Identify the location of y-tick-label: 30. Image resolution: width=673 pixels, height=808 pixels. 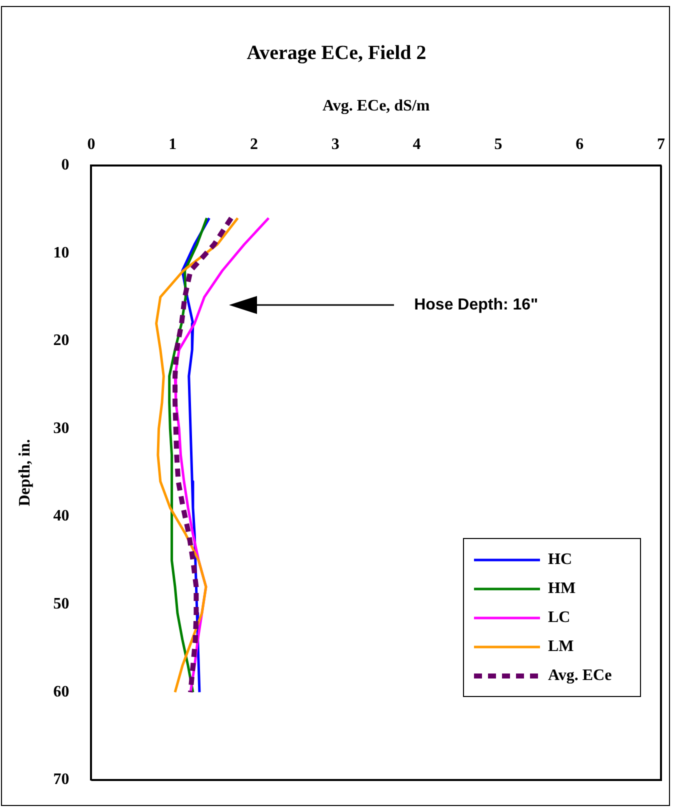
(61, 428).